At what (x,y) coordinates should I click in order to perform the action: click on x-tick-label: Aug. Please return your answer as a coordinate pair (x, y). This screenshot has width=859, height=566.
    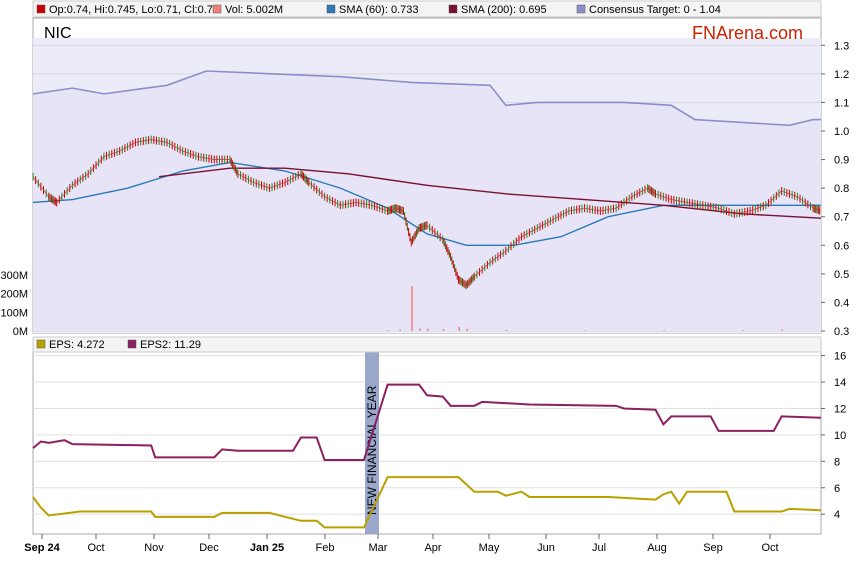
    Looking at the image, I should click on (657, 548).